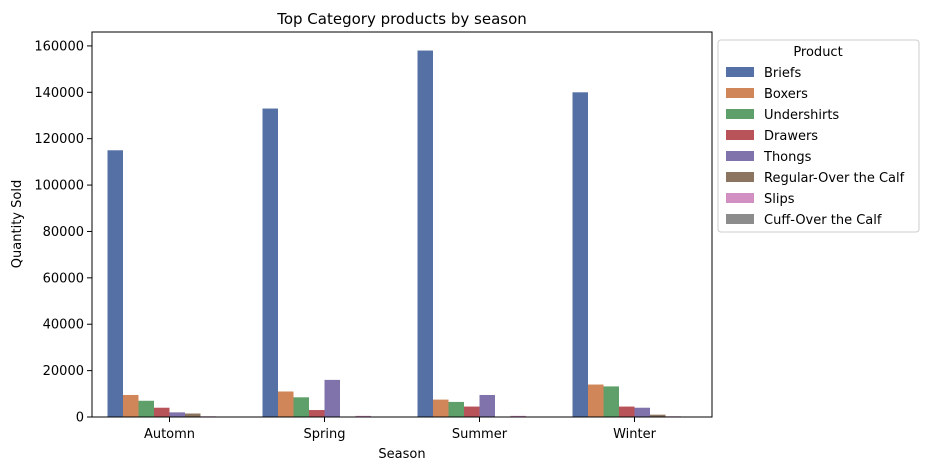  What do you see at coordinates (63, 232) in the screenshot?
I see `y-tick-label: 80000` at bounding box center [63, 232].